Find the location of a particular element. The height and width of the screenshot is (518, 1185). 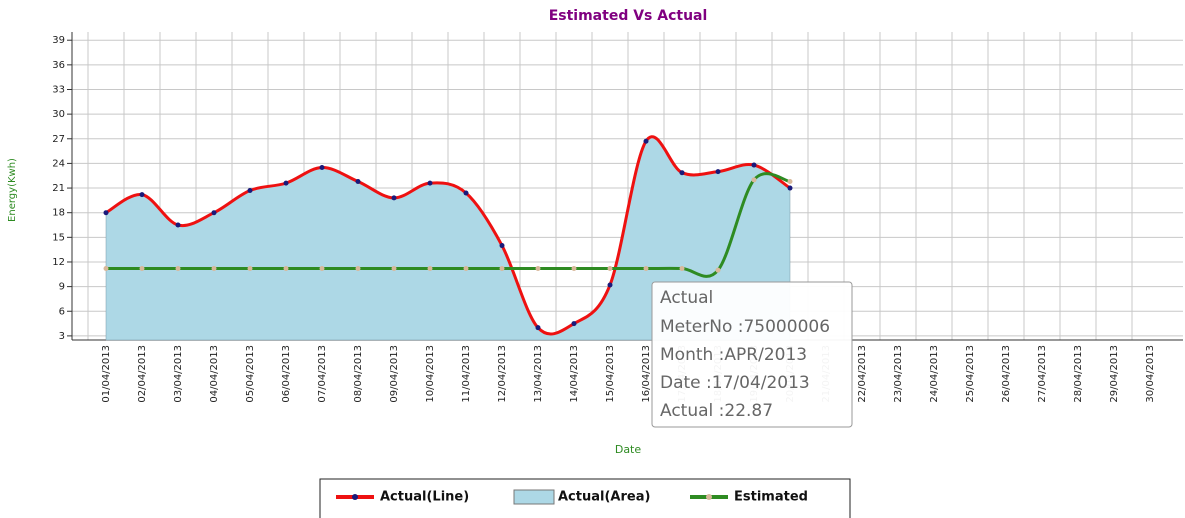

x-tick-label: 09/04/2013 is located at coordinates (394, 374).